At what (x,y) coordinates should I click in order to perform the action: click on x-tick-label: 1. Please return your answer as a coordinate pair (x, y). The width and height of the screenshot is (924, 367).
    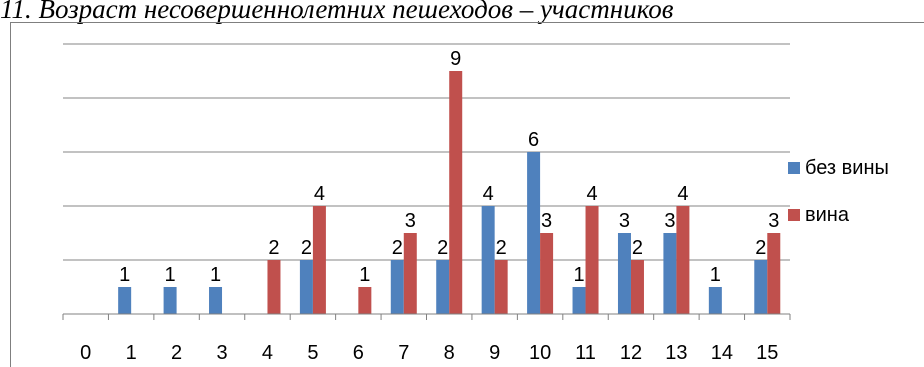
    Looking at the image, I should click on (131, 353).